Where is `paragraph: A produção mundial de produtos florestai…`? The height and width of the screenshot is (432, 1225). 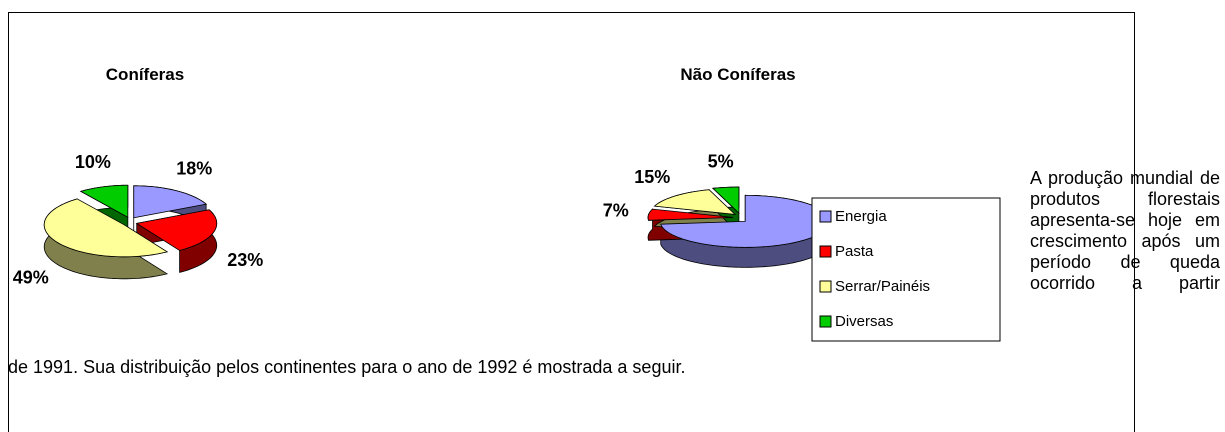 paragraph: A produção mundial de produtos florestai… is located at coordinates (1125, 230).